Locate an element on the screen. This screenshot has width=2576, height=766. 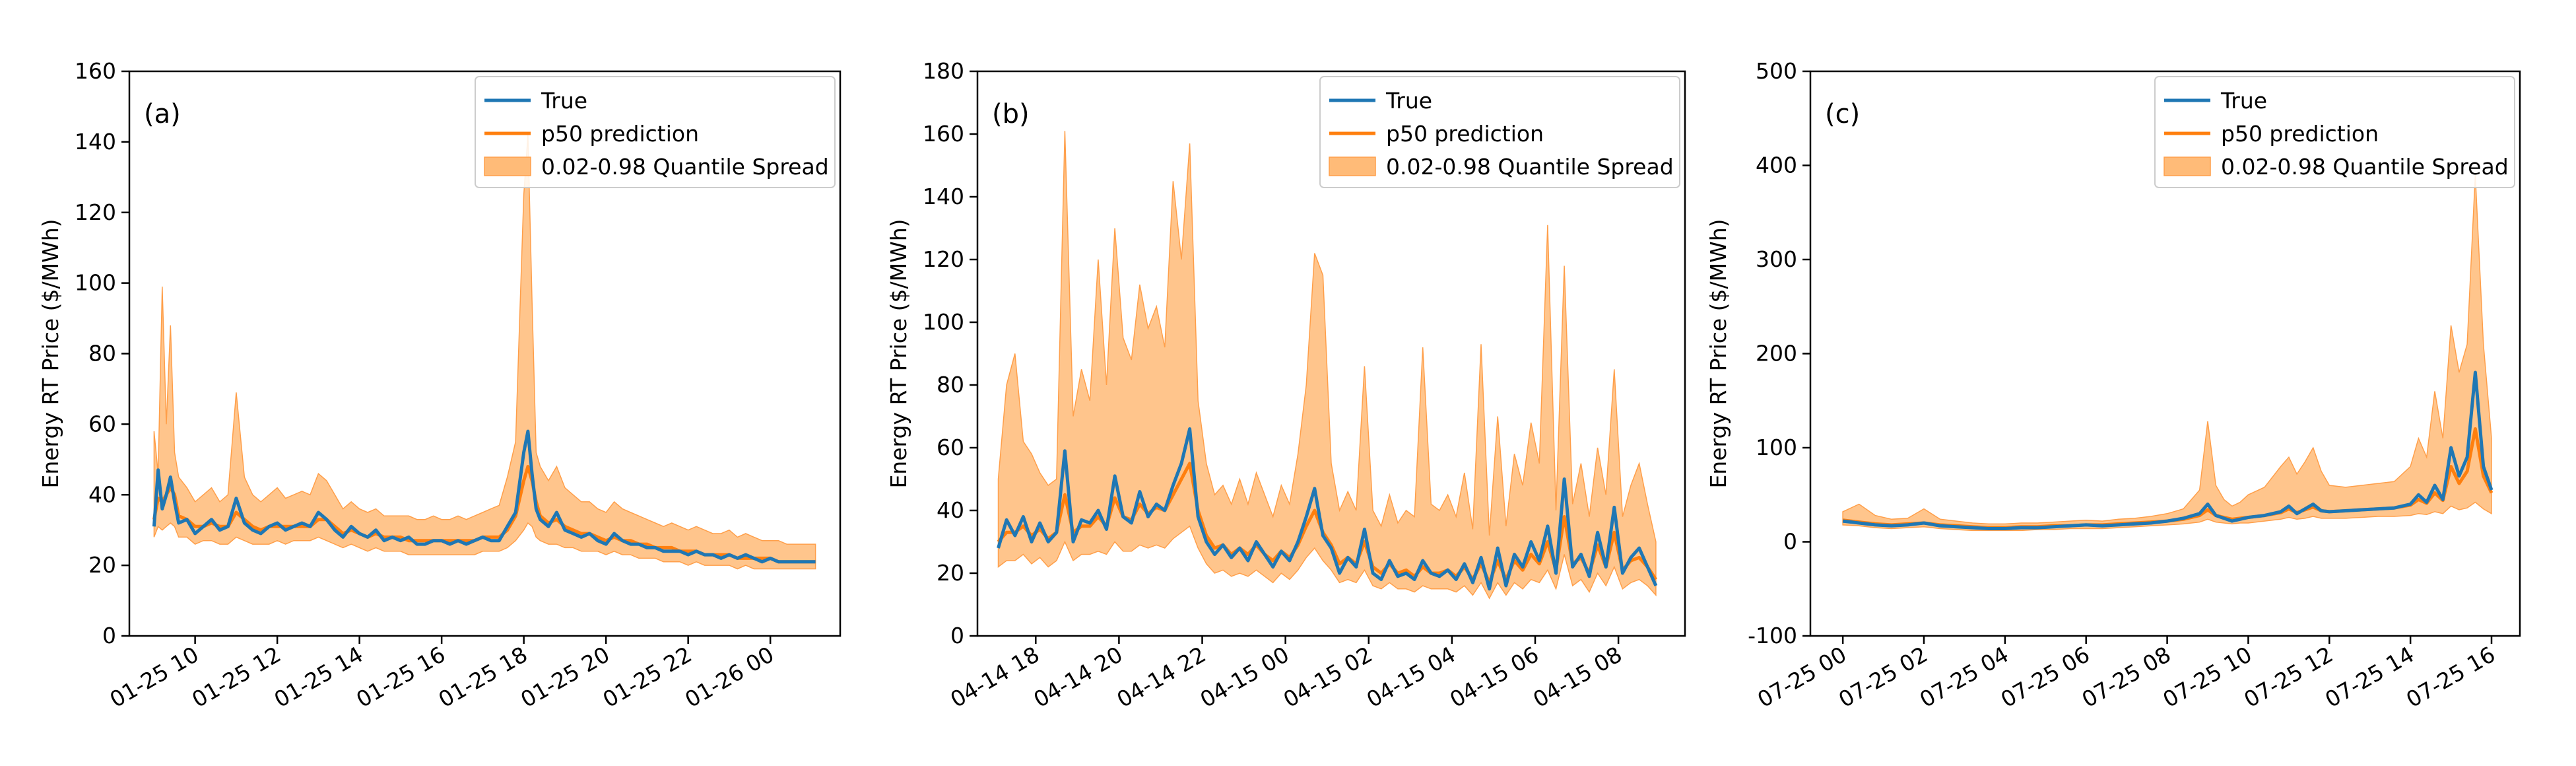
y-tick-label: 400 is located at coordinates (1776, 166).